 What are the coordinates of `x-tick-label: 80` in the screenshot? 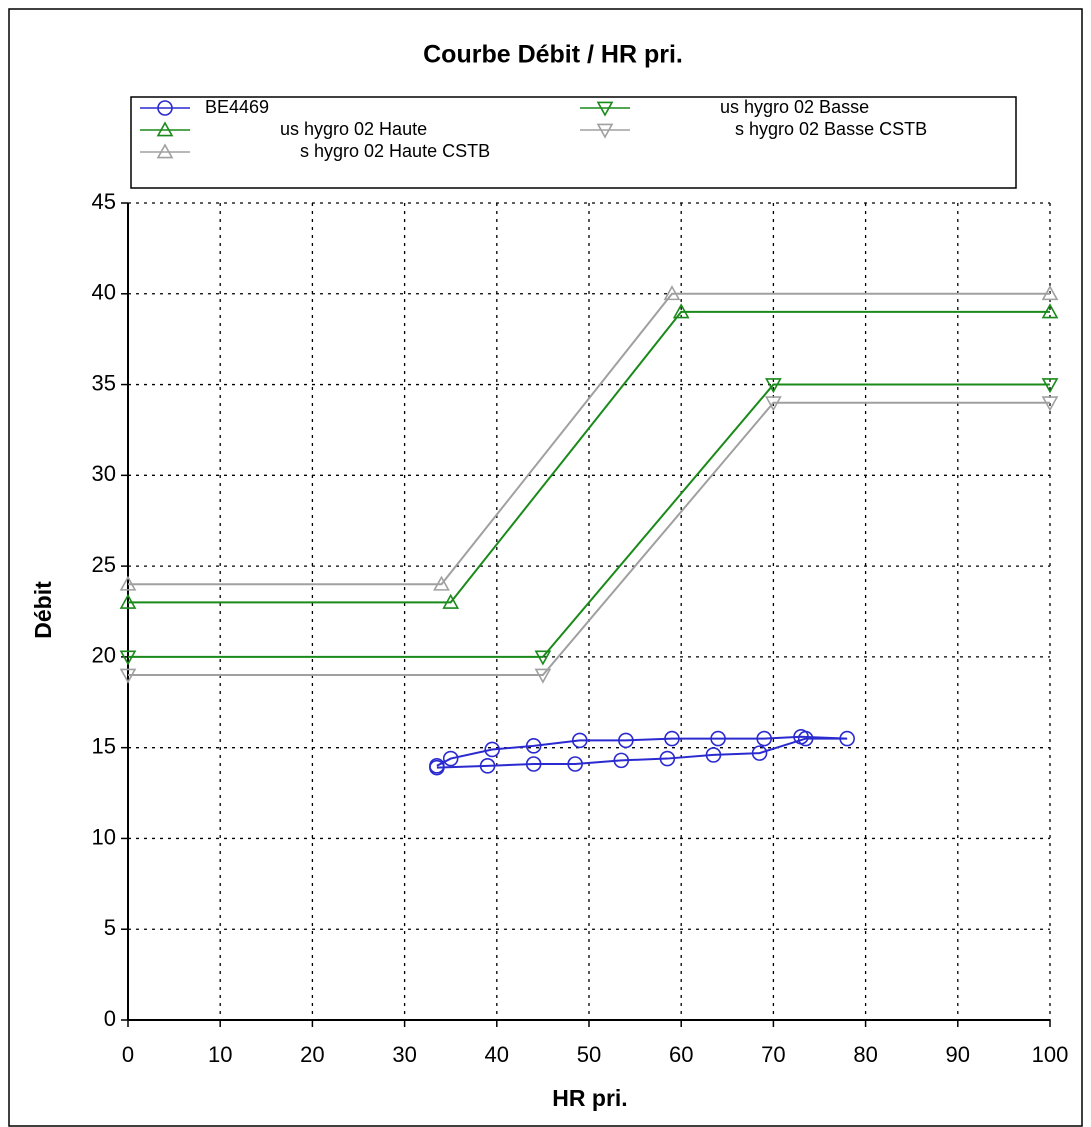 It's located at (865, 1054).